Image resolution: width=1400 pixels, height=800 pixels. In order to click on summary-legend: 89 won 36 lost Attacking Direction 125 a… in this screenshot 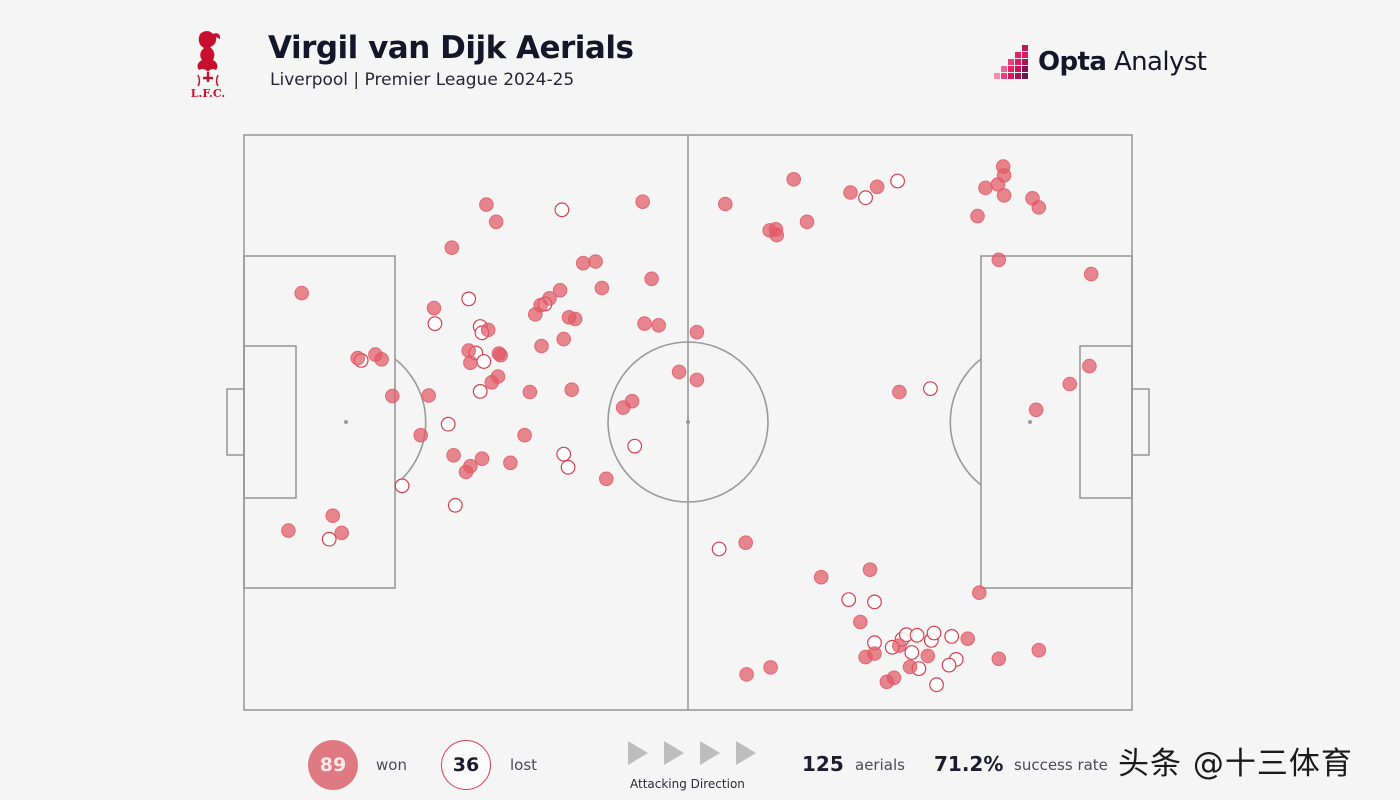, I will do `click(700, 767)`.